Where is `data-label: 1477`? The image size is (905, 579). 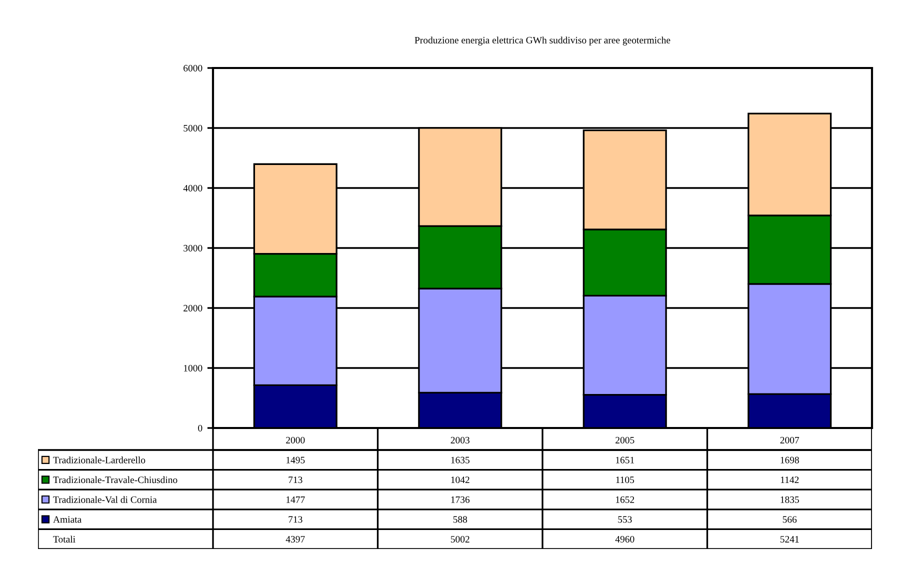
data-label: 1477 is located at coordinates (295, 499).